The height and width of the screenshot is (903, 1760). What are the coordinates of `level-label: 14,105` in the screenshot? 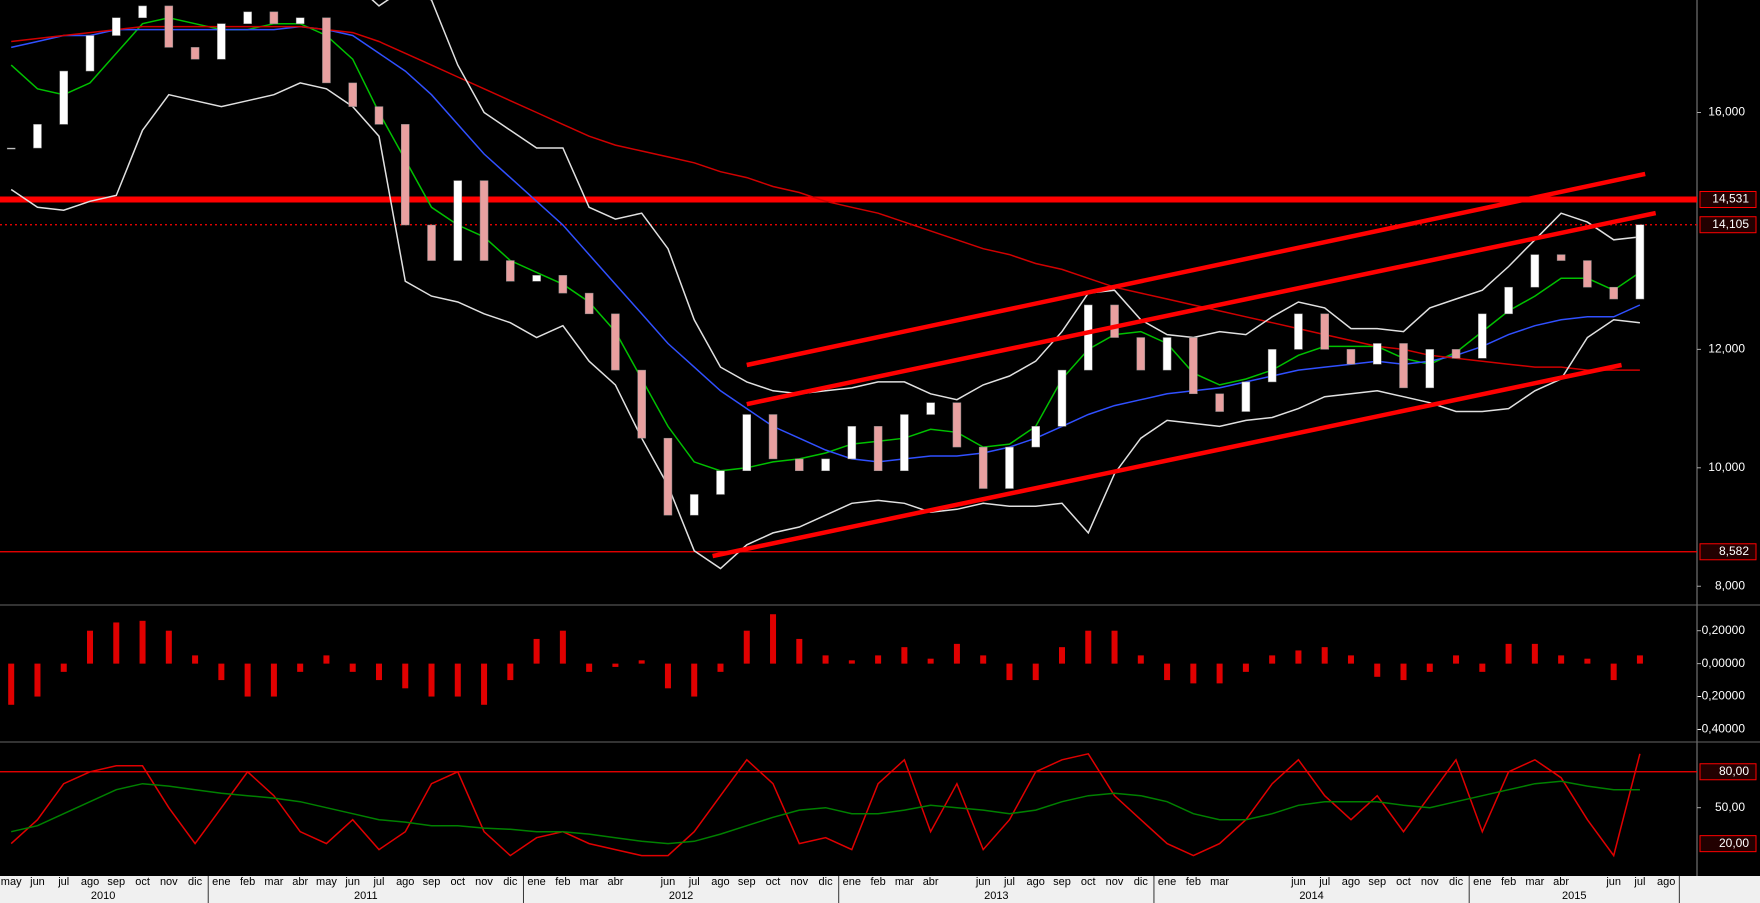 It's located at (1730, 224).